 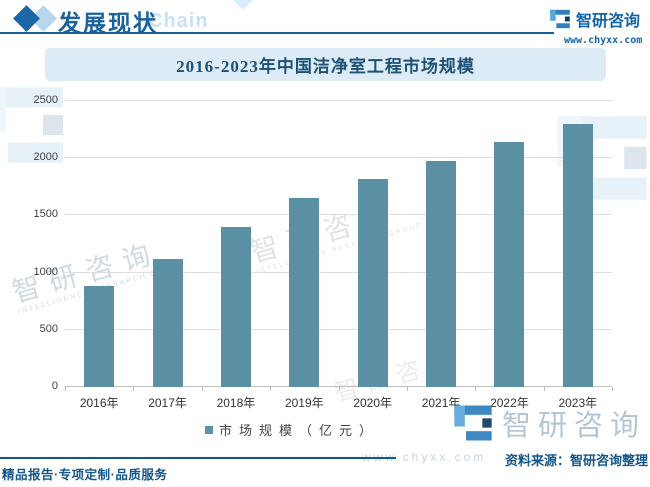 I want to click on y-axis-tick-label: 500, so click(x=48, y=328).